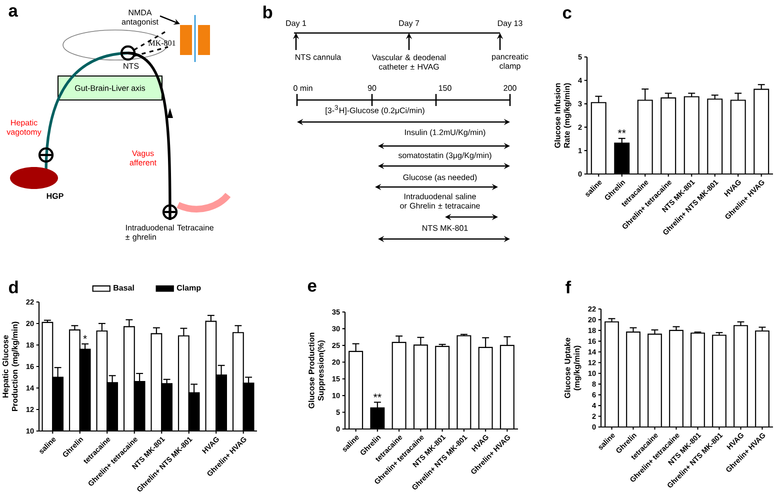  What do you see at coordinates (409, 24) in the screenshot?
I see `text: Day 7` at bounding box center [409, 24].